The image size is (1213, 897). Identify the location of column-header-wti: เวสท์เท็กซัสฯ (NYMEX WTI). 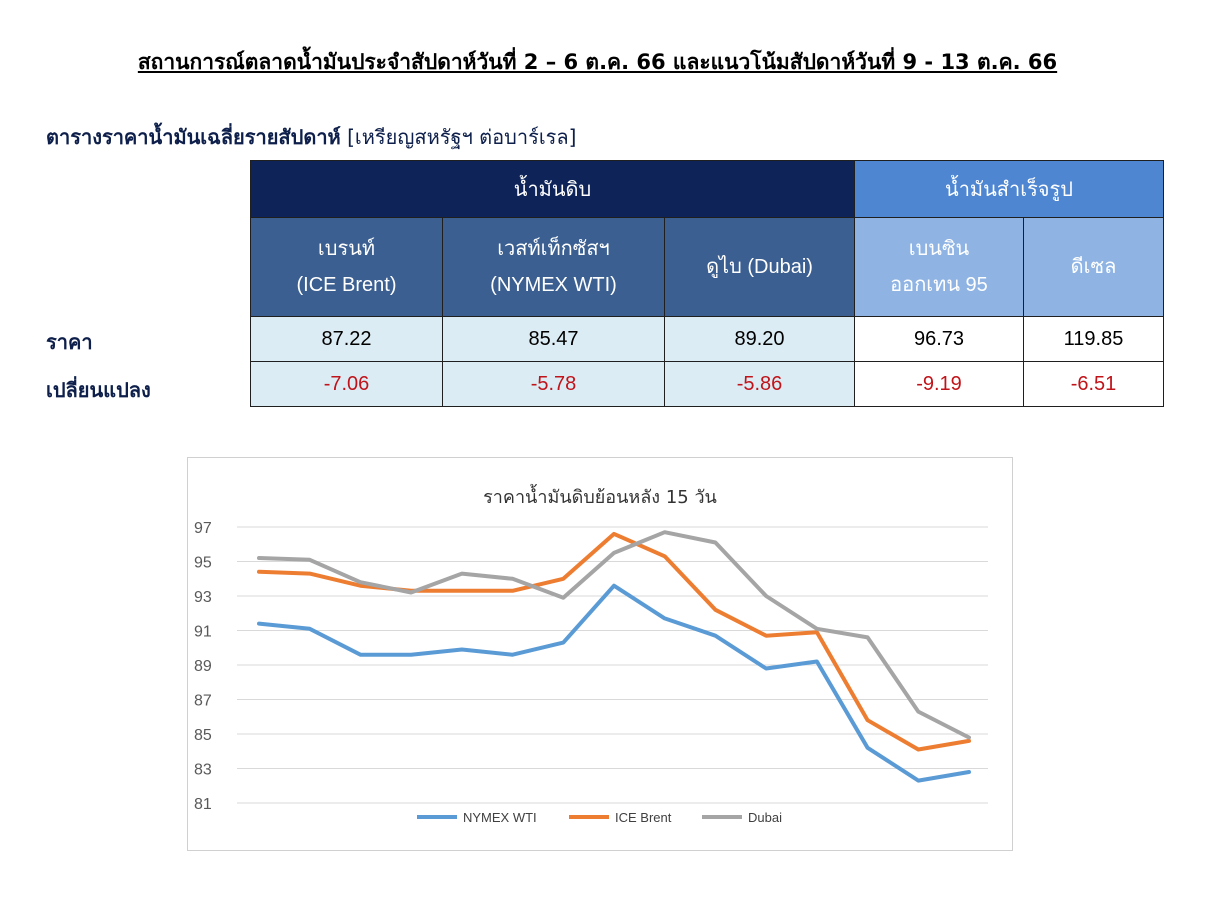
(553, 267).